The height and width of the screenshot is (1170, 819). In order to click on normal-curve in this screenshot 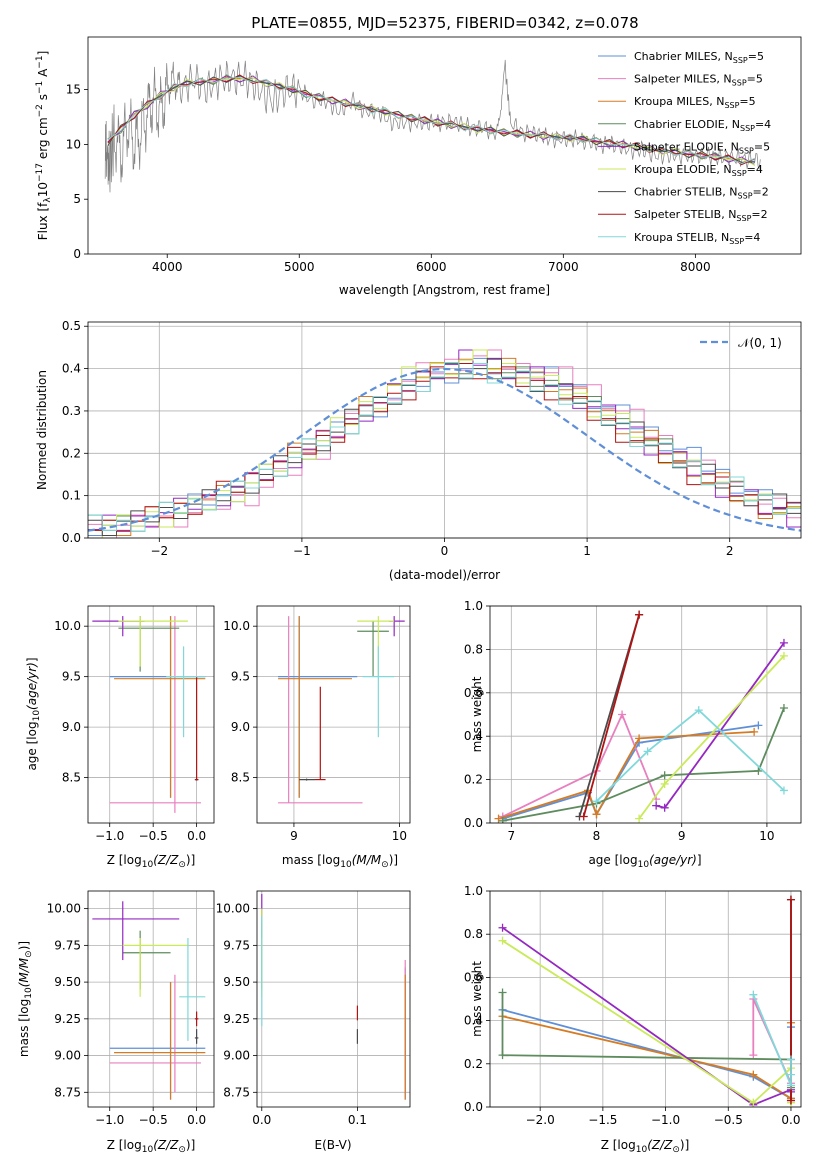, I will do `click(444, 449)`.